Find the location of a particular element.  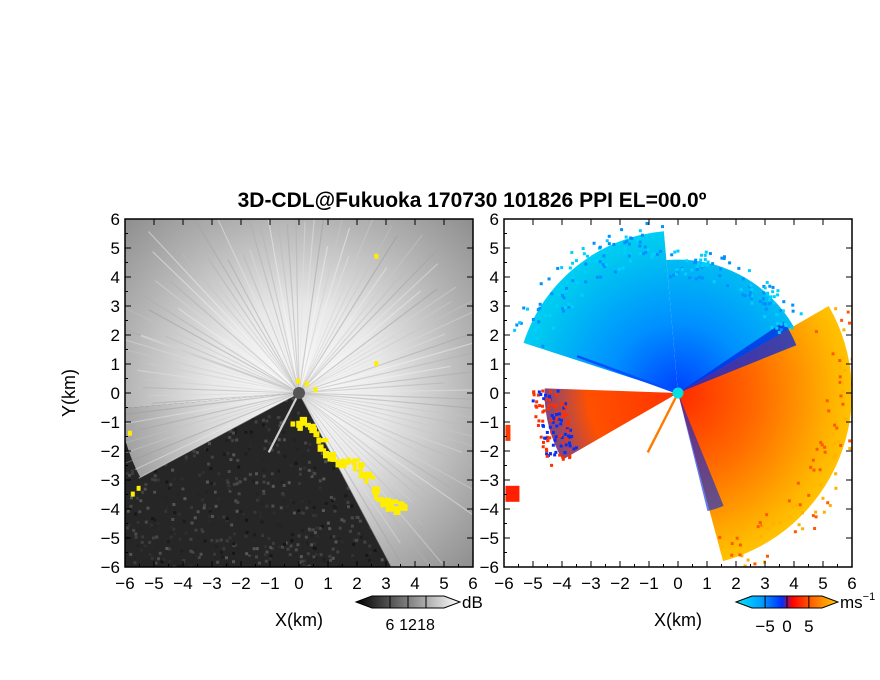

backscatter-xtick-label: 5 is located at coordinates (443, 583).